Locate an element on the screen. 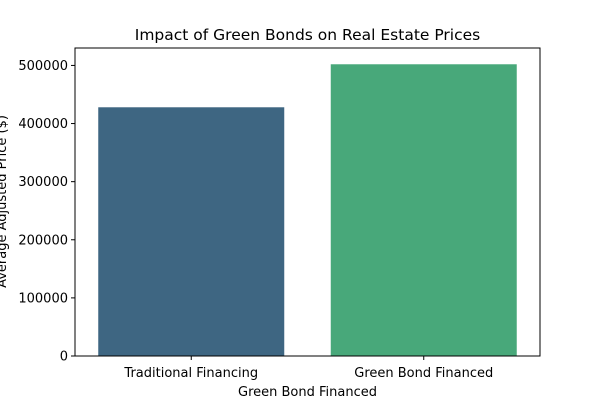 This screenshot has width=600, height=400. x-tick-label-1: Green Bond Financed is located at coordinates (423, 373).